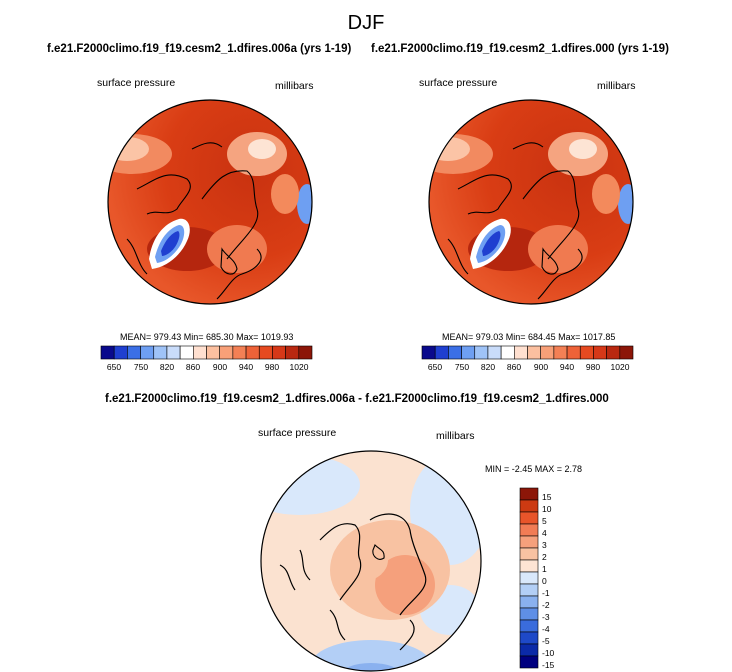 This screenshot has width=732, height=672. I want to click on panel1-tick: 820, so click(167, 367).